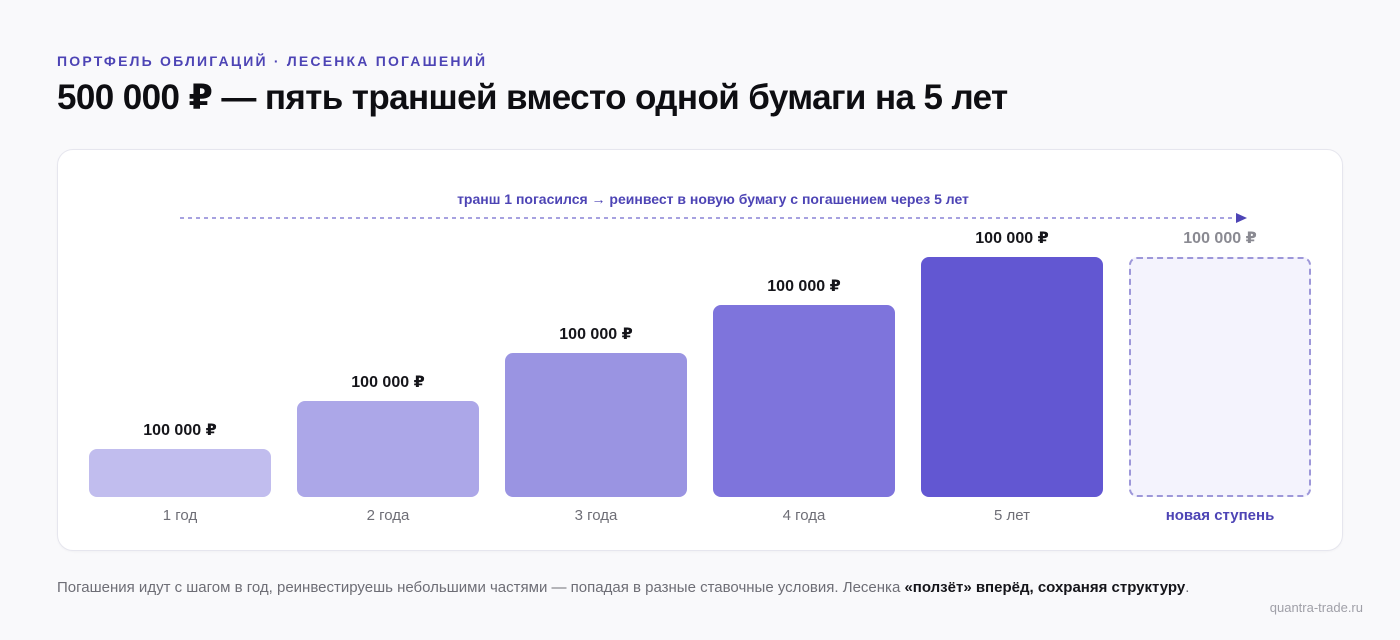 The width and height of the screenshot is (1400, 640). What do you see at coordinates (1220, 515) in the screenshot?
I see `category-label: новая ступень` at bounding box center [1220, 515].